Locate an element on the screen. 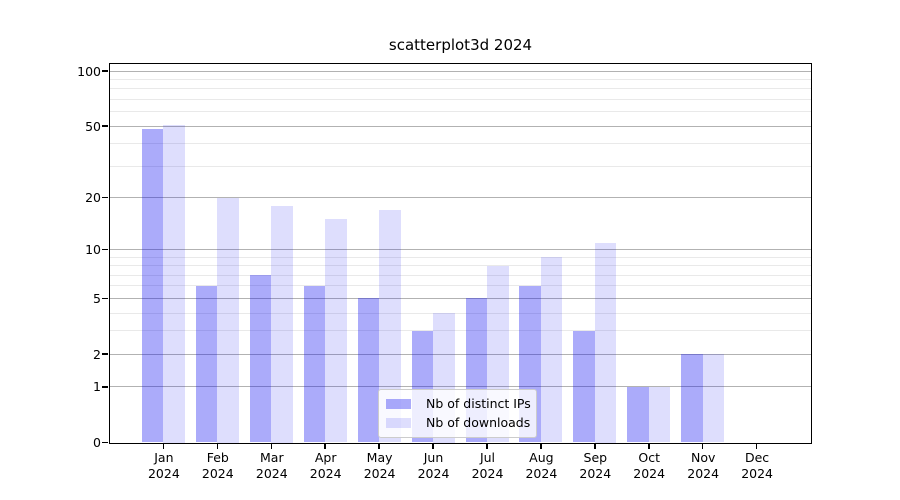  x-axis-label-aug-month: Aug is located at coordinates (541, 457).